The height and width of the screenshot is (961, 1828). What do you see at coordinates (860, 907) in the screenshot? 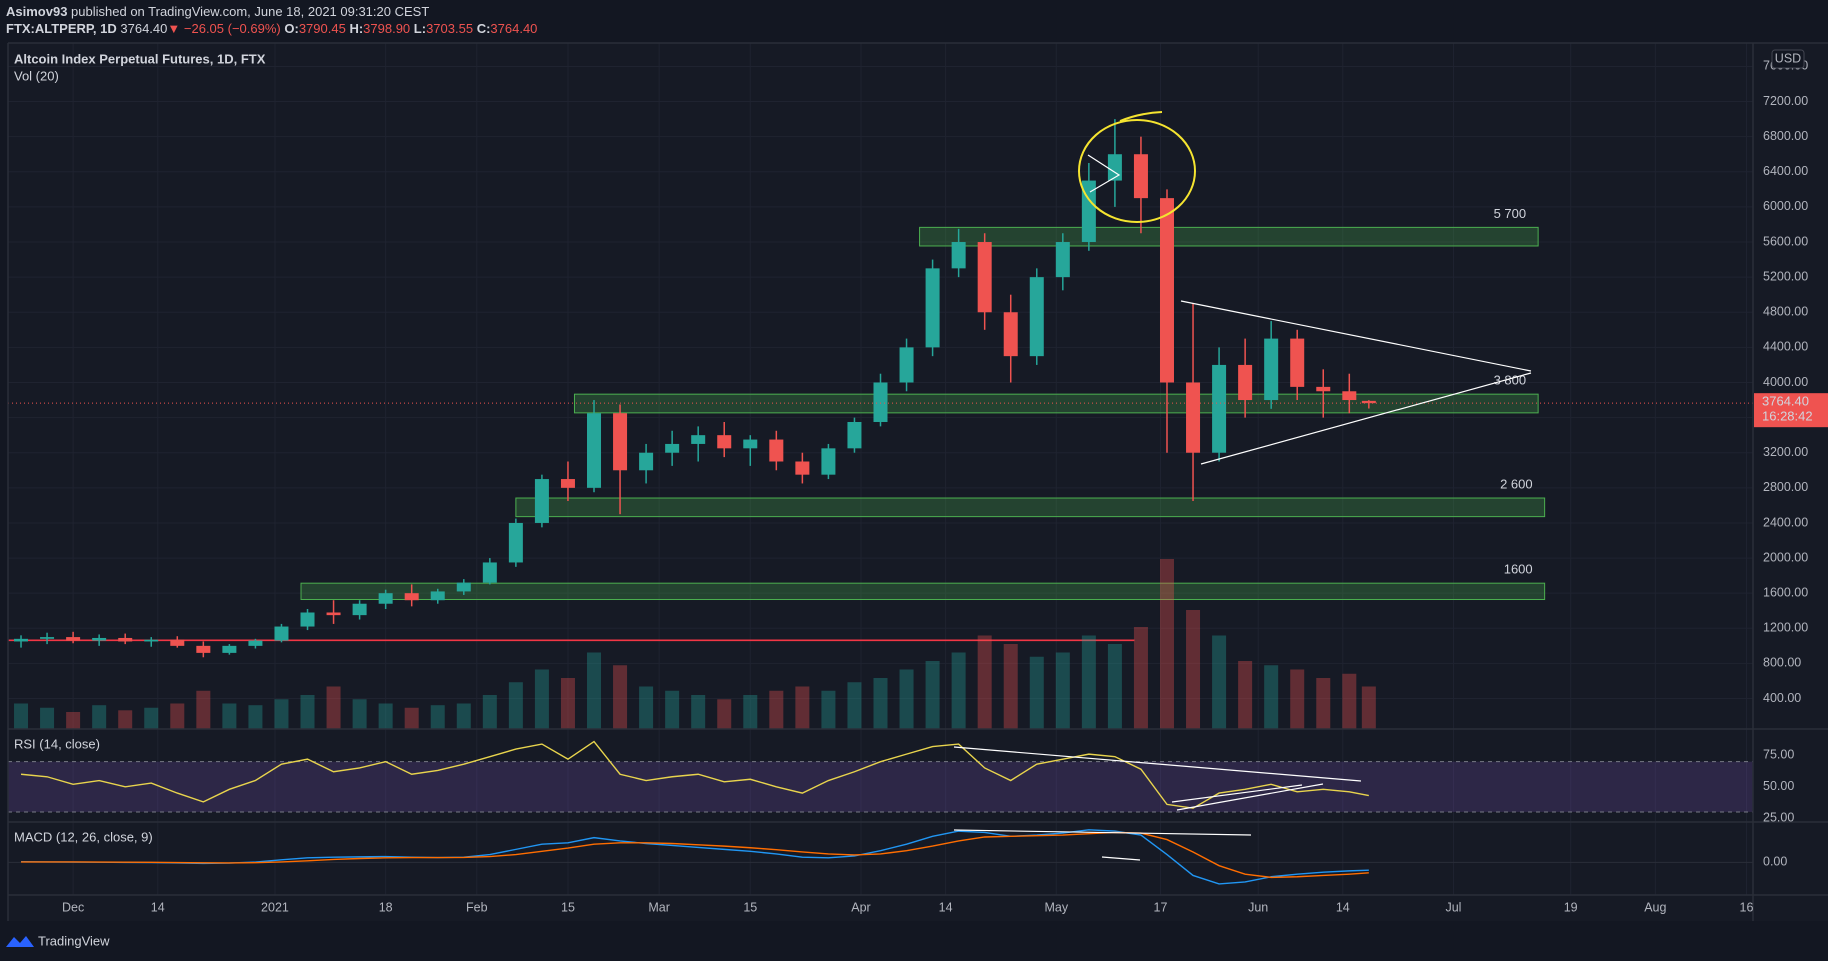
I see `x-tick-label: Apr` at bounding box center [860, 907].